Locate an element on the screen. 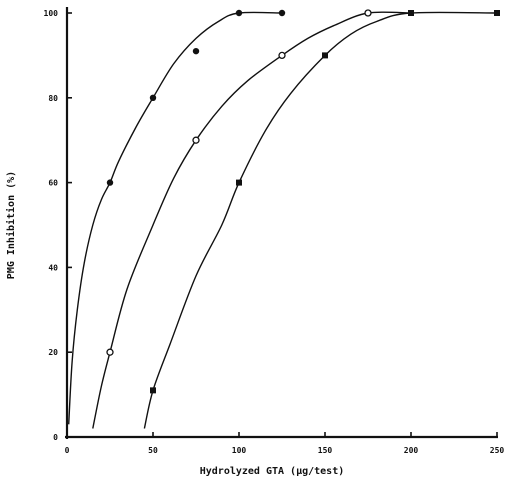 This screenshot has width=505, height=483. x-tick-label: 150 is located at coordinates (325, 450).